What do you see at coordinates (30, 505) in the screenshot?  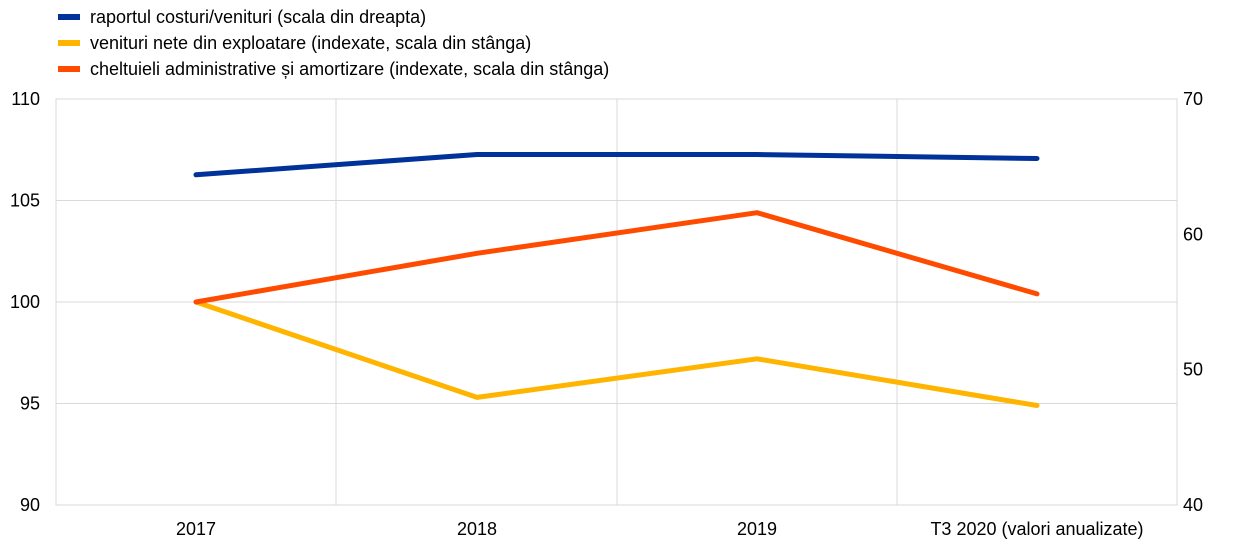 I see `y-left-tick-label-0: 90` at bounding box center [30, 505].